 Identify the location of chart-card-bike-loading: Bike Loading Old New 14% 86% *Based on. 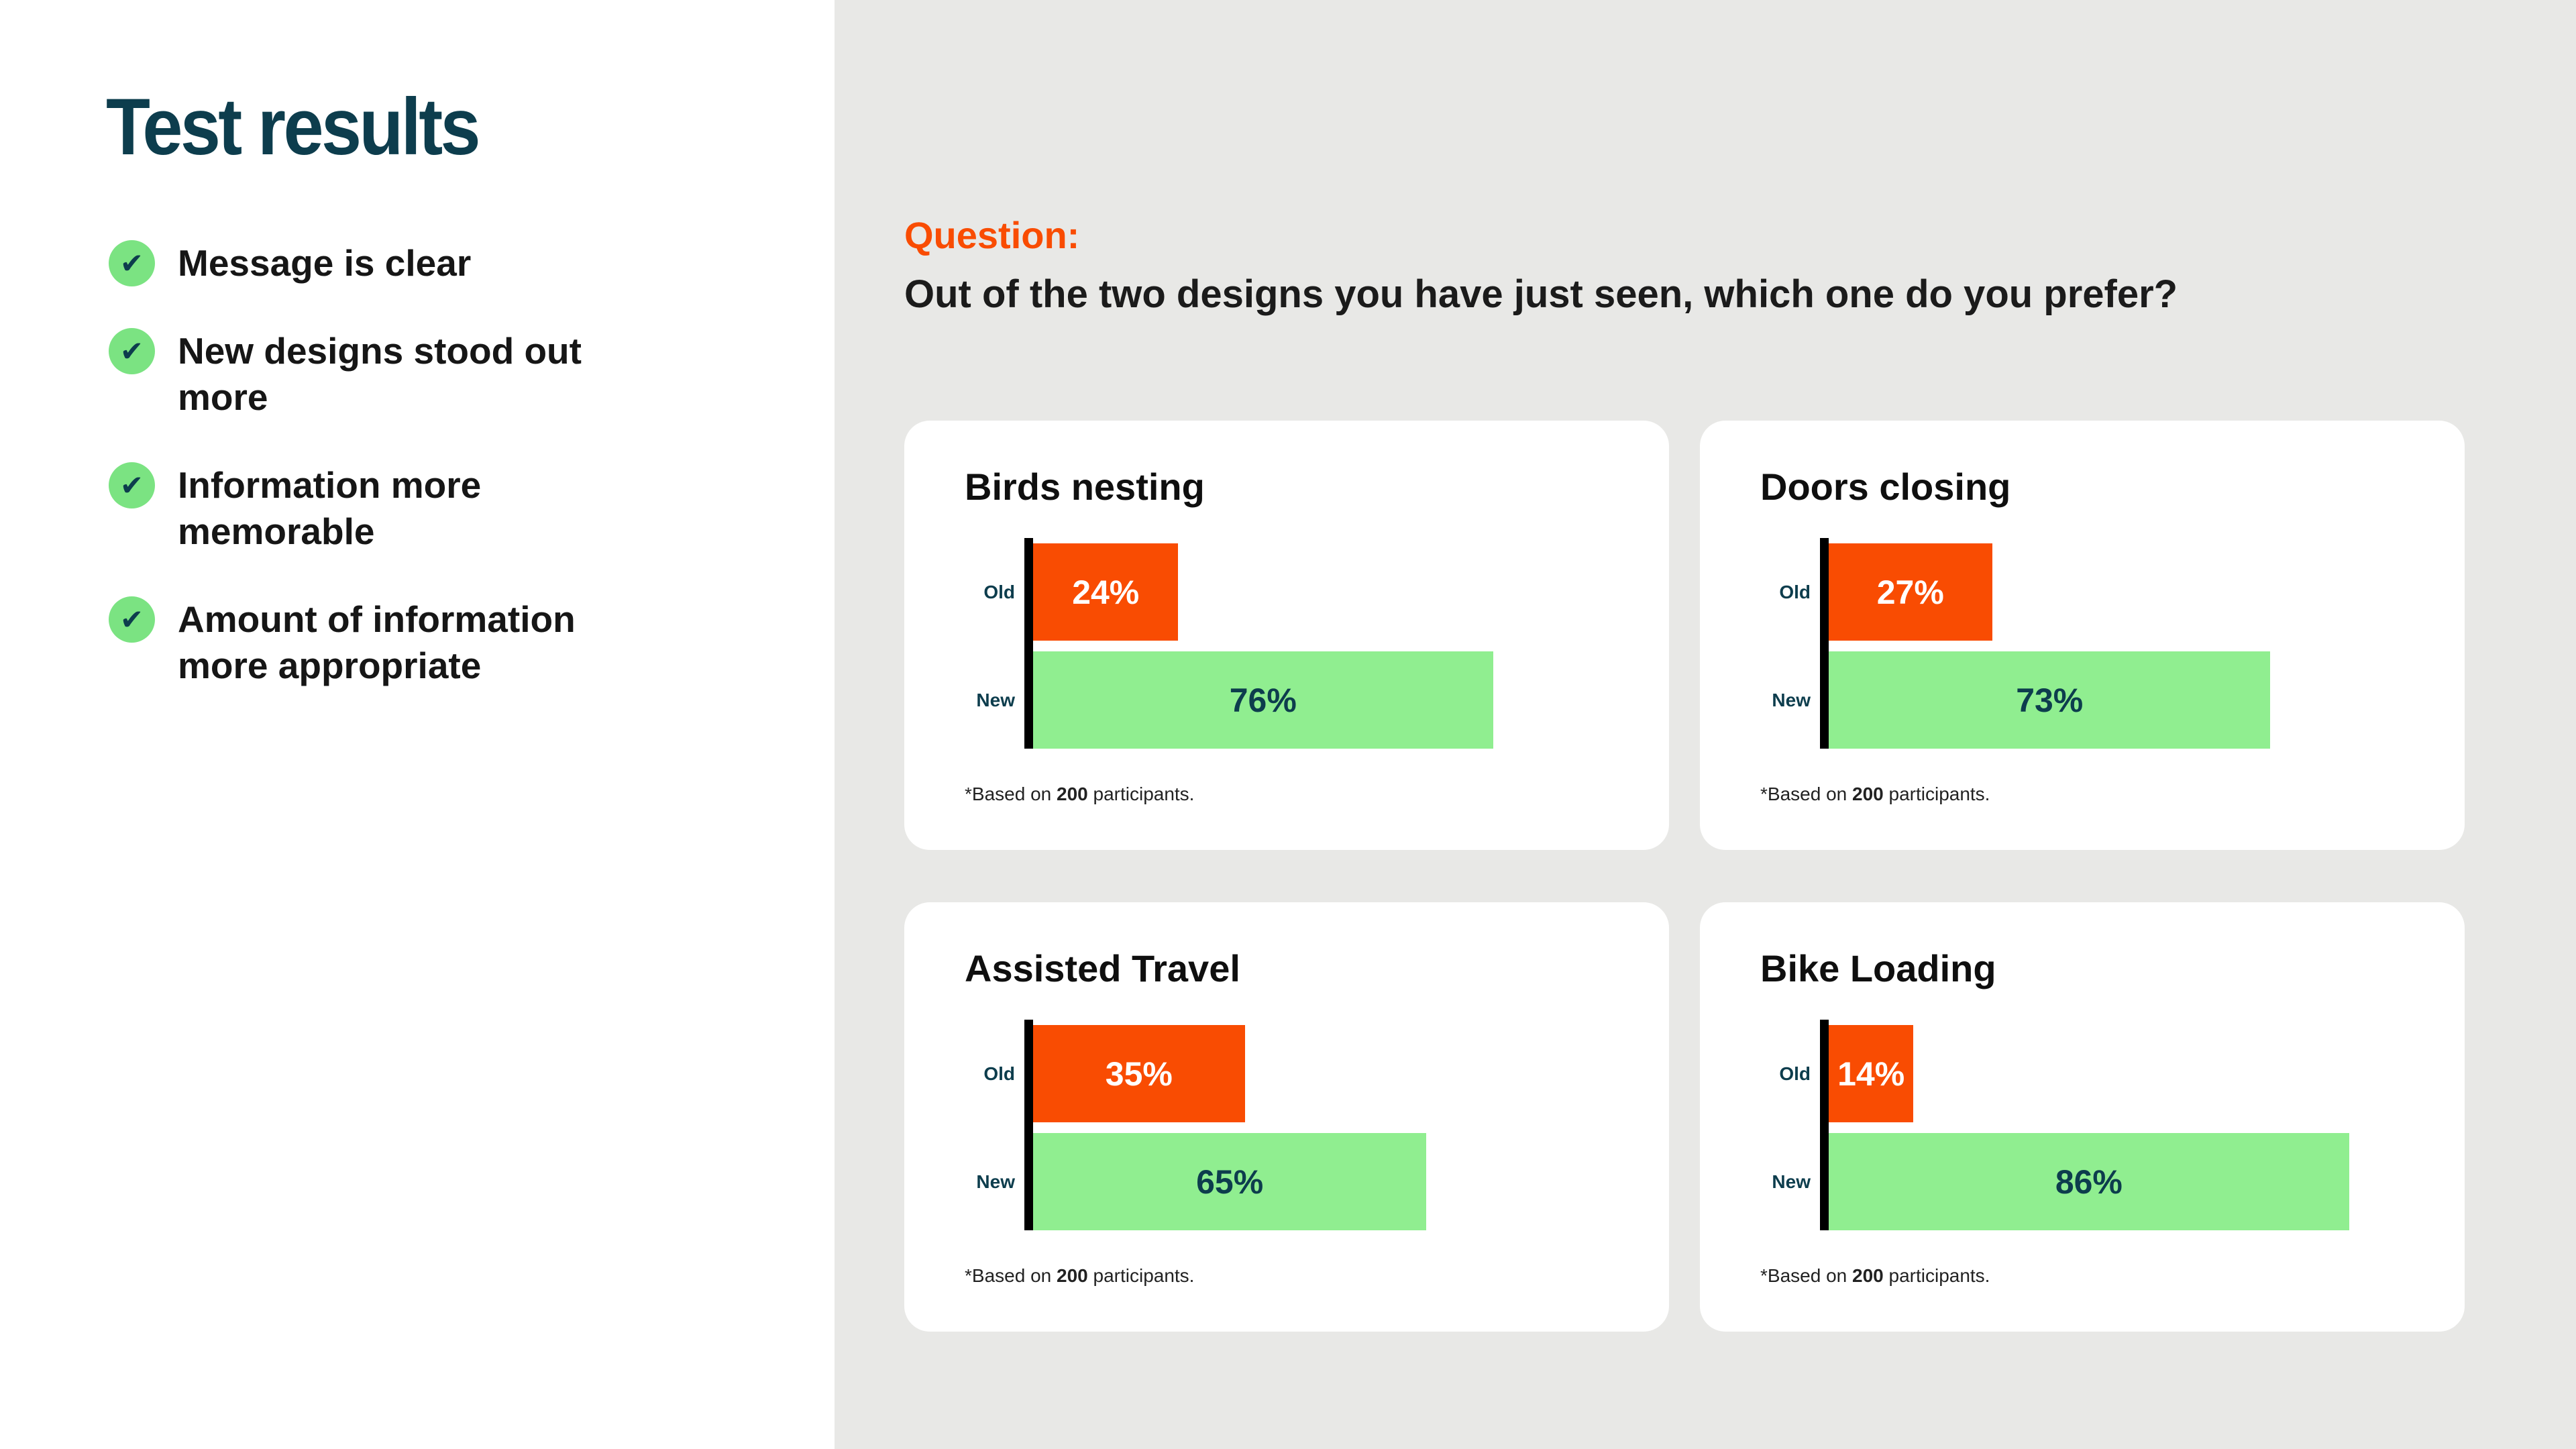
(2082, 1117).